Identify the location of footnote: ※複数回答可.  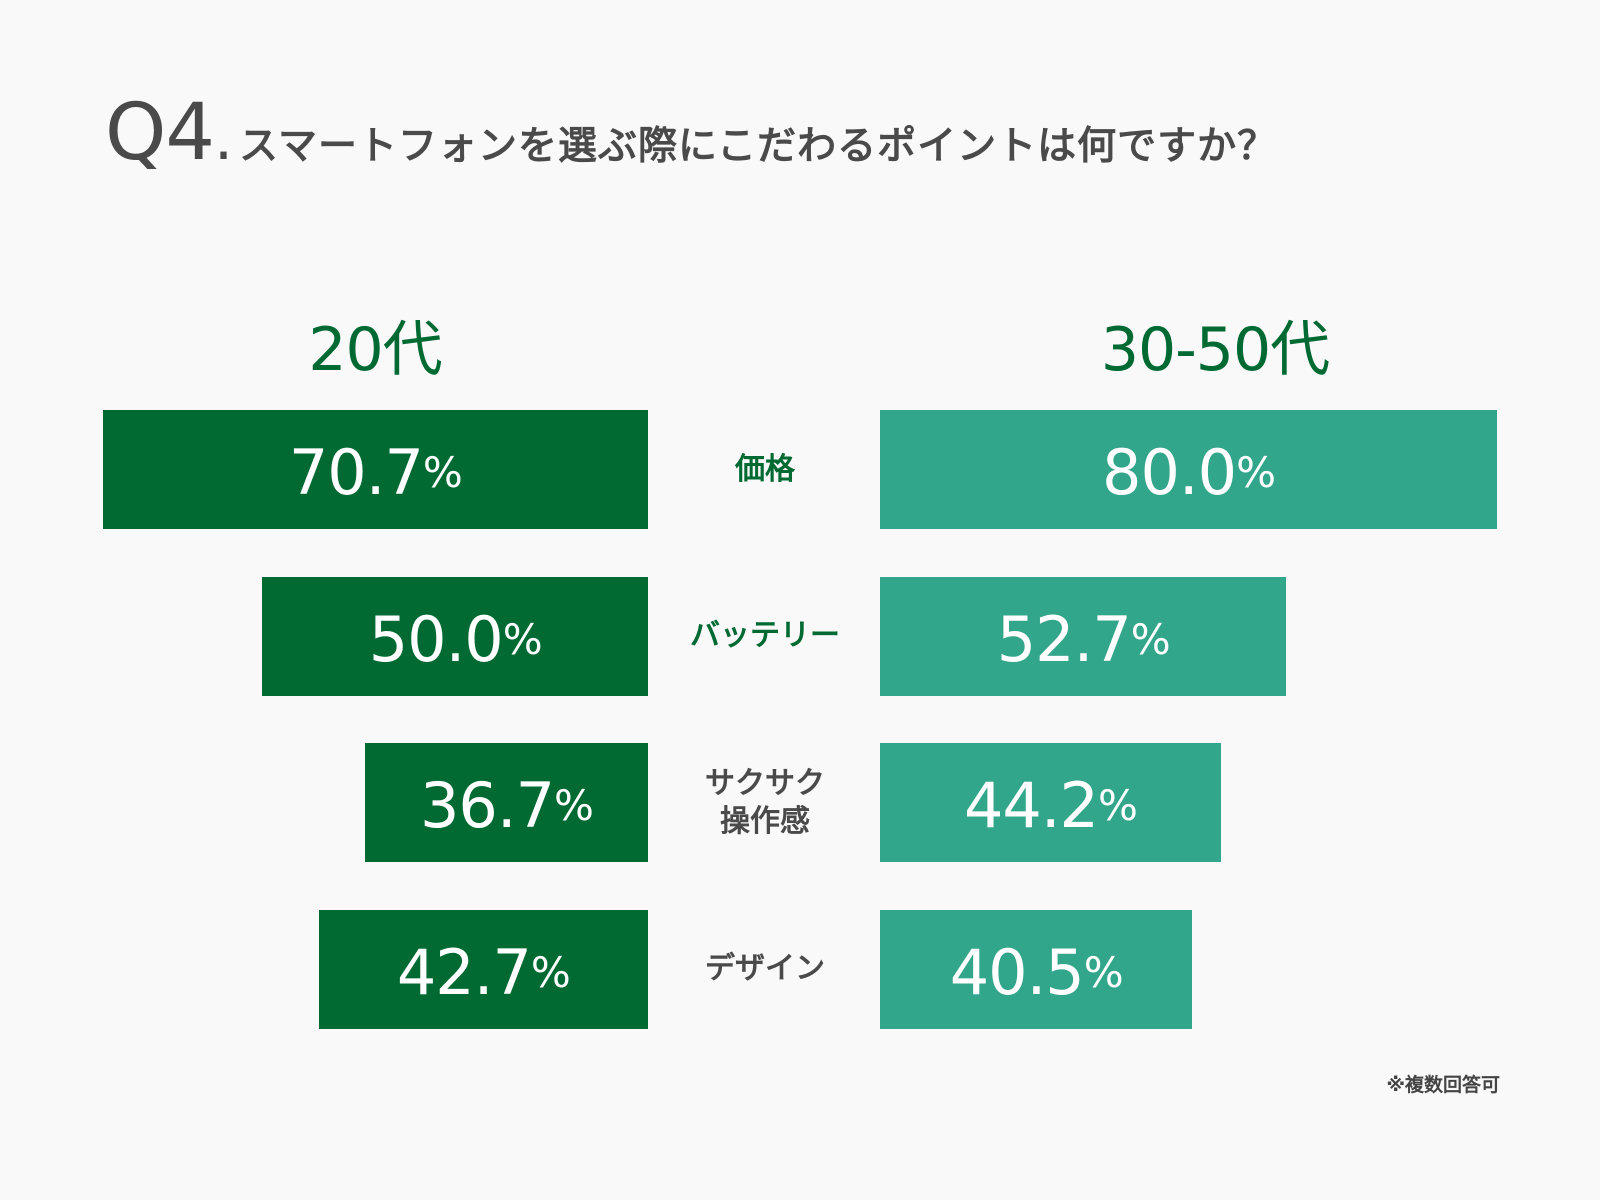
(1443, 1085).